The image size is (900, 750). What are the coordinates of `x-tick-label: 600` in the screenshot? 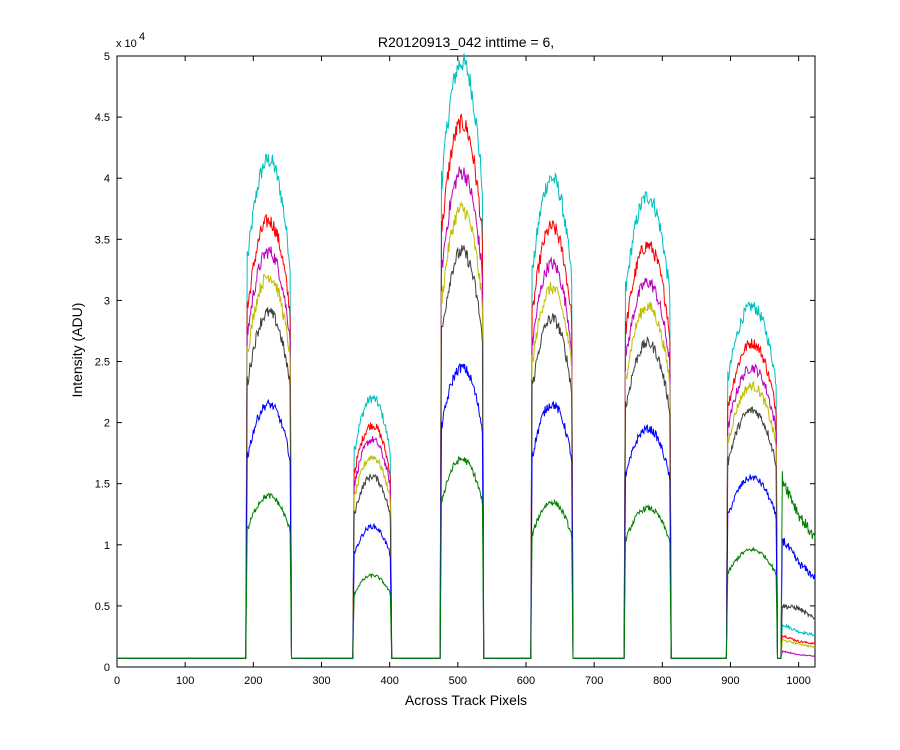 It's located at (526, 681).